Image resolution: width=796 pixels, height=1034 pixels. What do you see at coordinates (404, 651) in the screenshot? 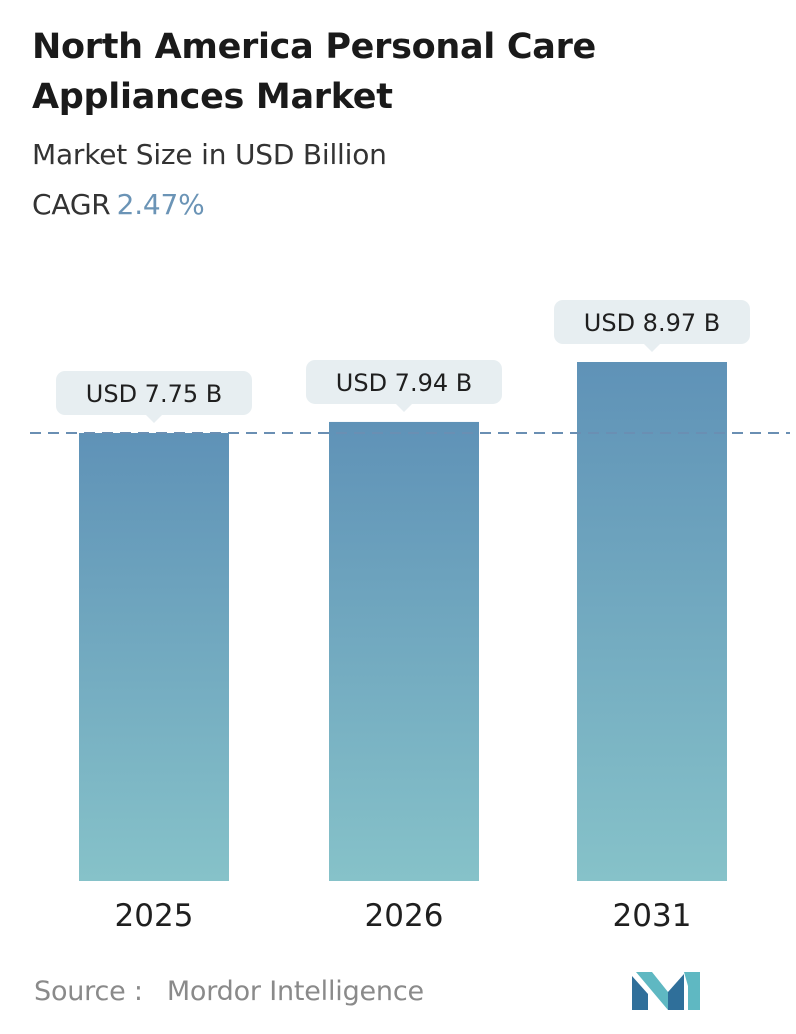
I see `bar-2026` at bounding box center [404, 651].